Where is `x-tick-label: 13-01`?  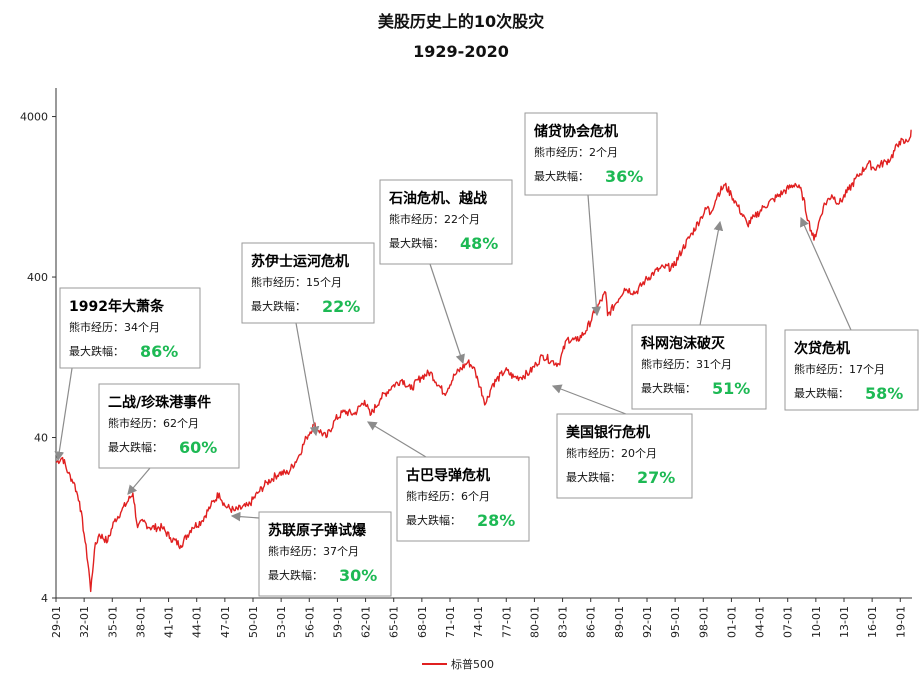 x-tick-label: 13-01 is located at coordinates (844, 622).